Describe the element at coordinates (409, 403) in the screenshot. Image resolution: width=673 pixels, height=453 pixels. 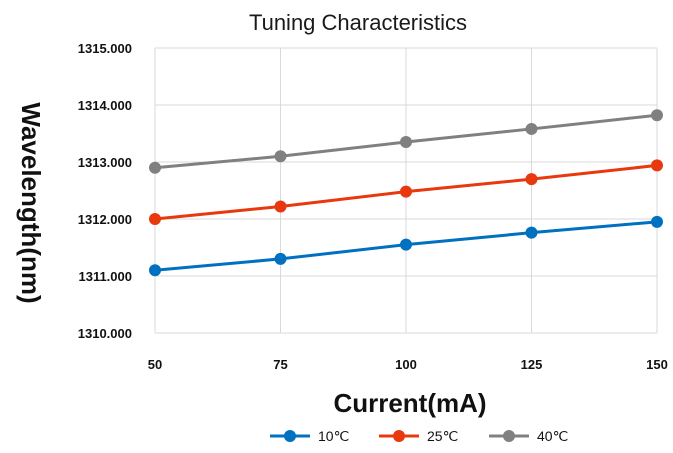
I see `x-axis-title: Current(mA)` at that location.